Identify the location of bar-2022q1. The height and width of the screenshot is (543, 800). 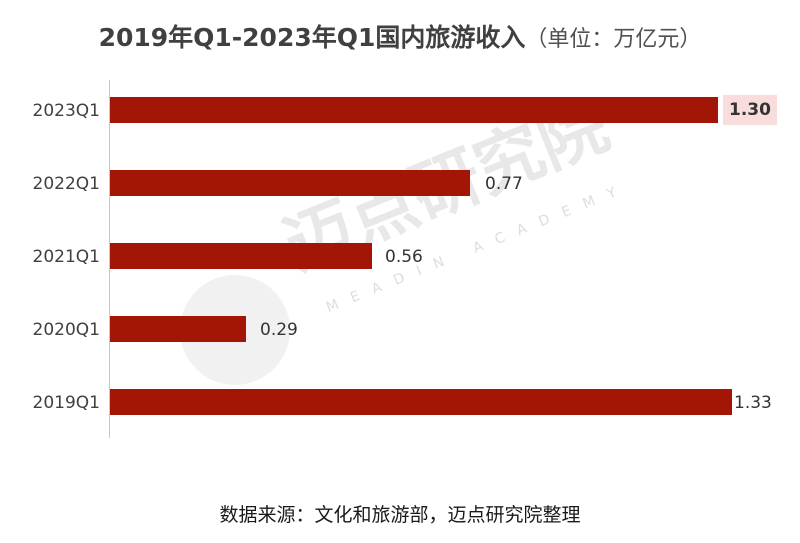
(290, 183).